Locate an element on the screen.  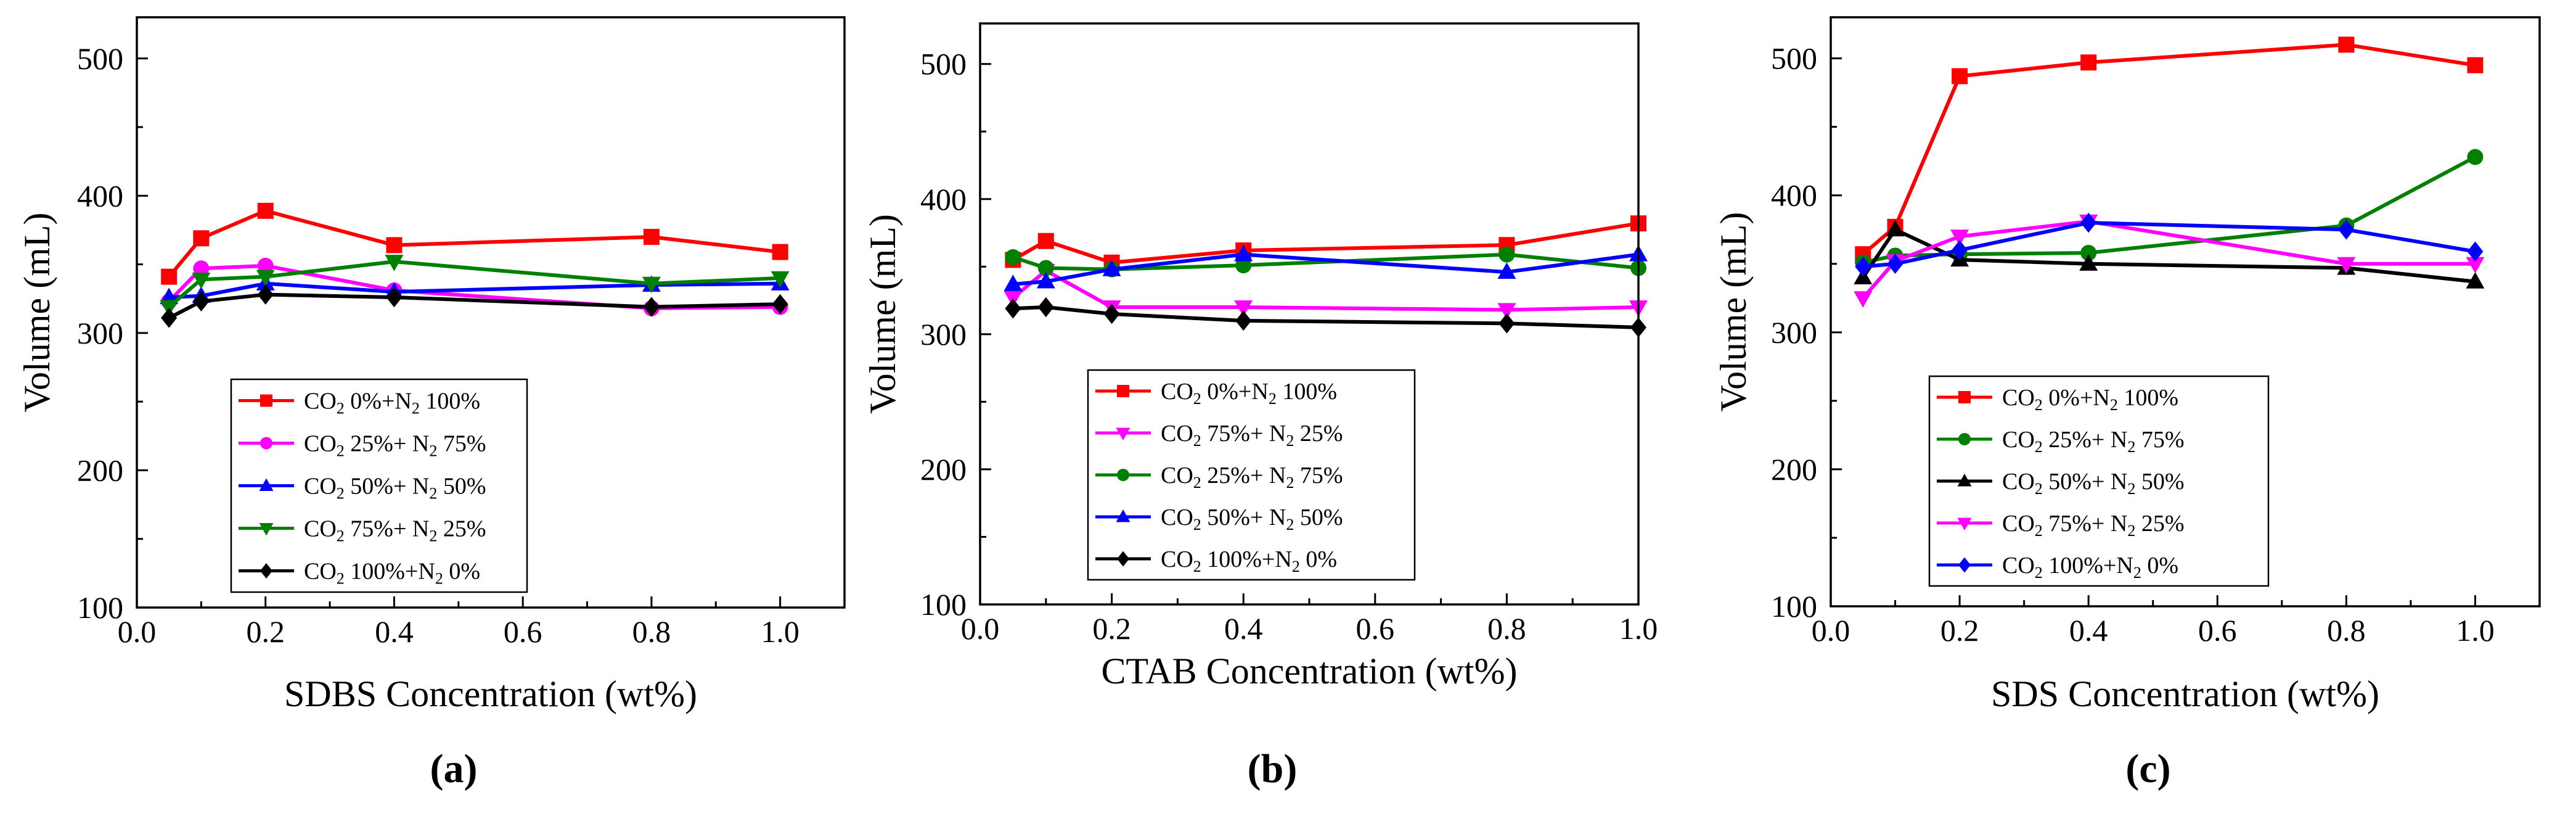
legend-label: CO2 0%+N2 100% is located at coordinates (2090, 399).